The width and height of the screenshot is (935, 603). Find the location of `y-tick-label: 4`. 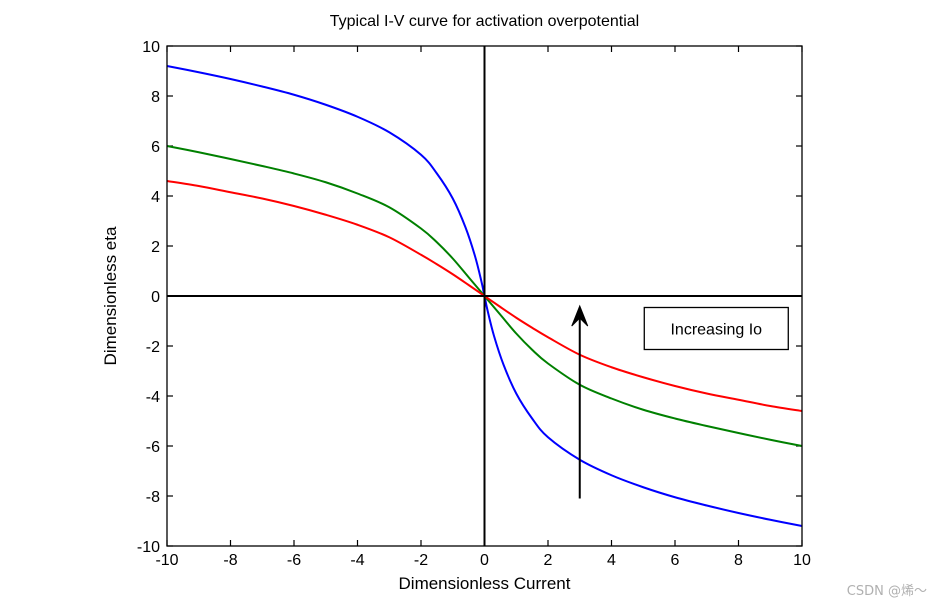

y-tick-label: 4 is located at coordinates (155, 197).